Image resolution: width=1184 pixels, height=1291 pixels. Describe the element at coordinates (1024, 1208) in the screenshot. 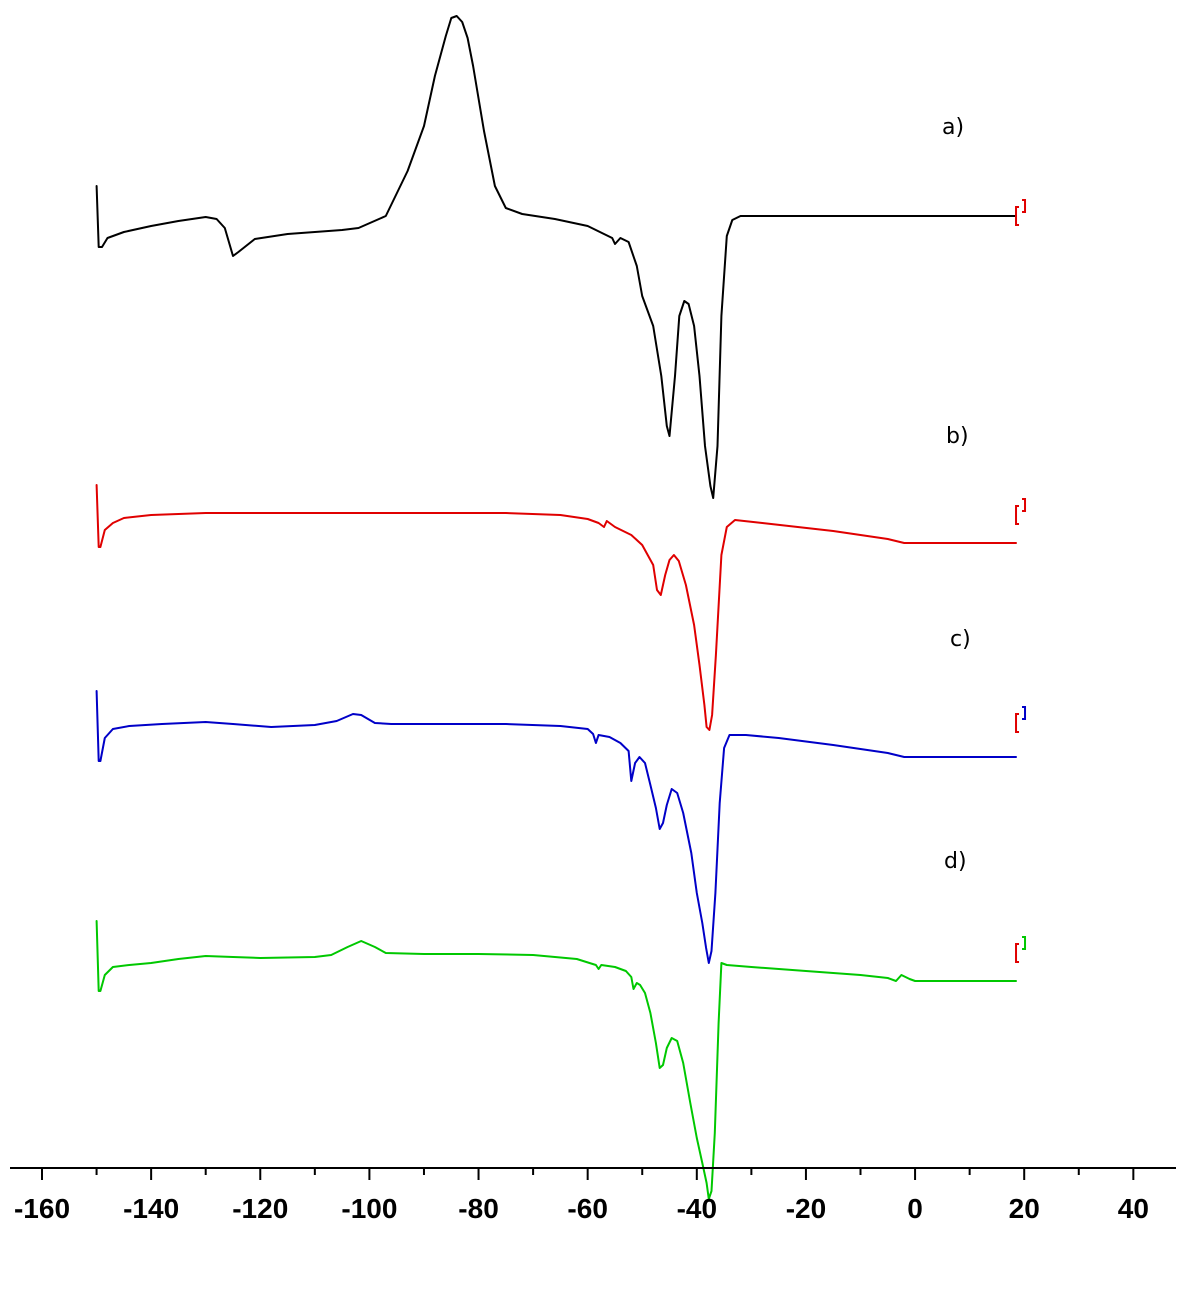

I see `x-tick-label: 20` at that location.